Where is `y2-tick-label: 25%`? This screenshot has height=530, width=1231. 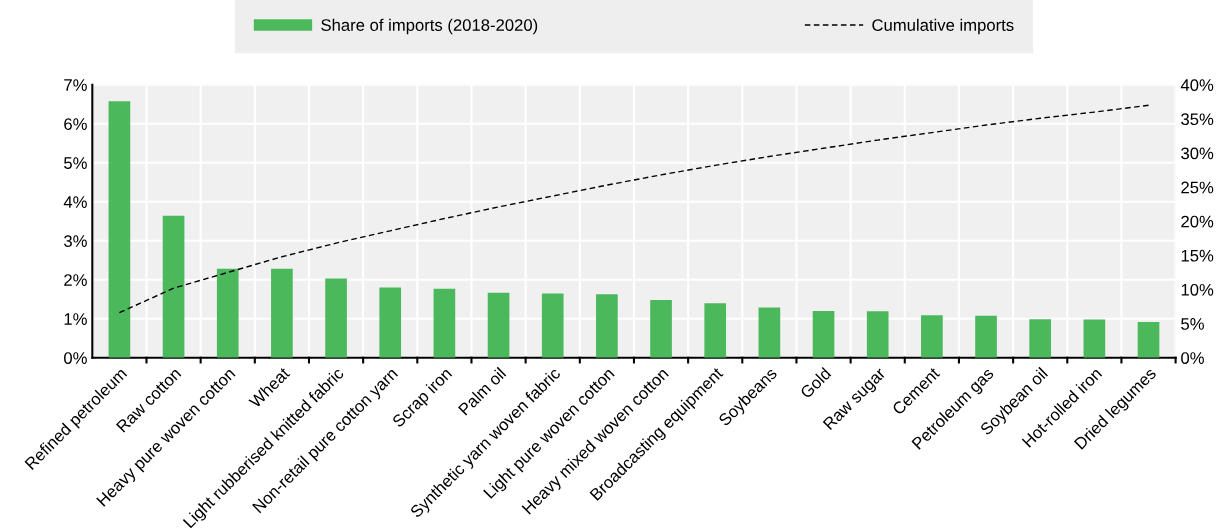
y2-tick-label: 25% is located at coordinates (1197, 187).